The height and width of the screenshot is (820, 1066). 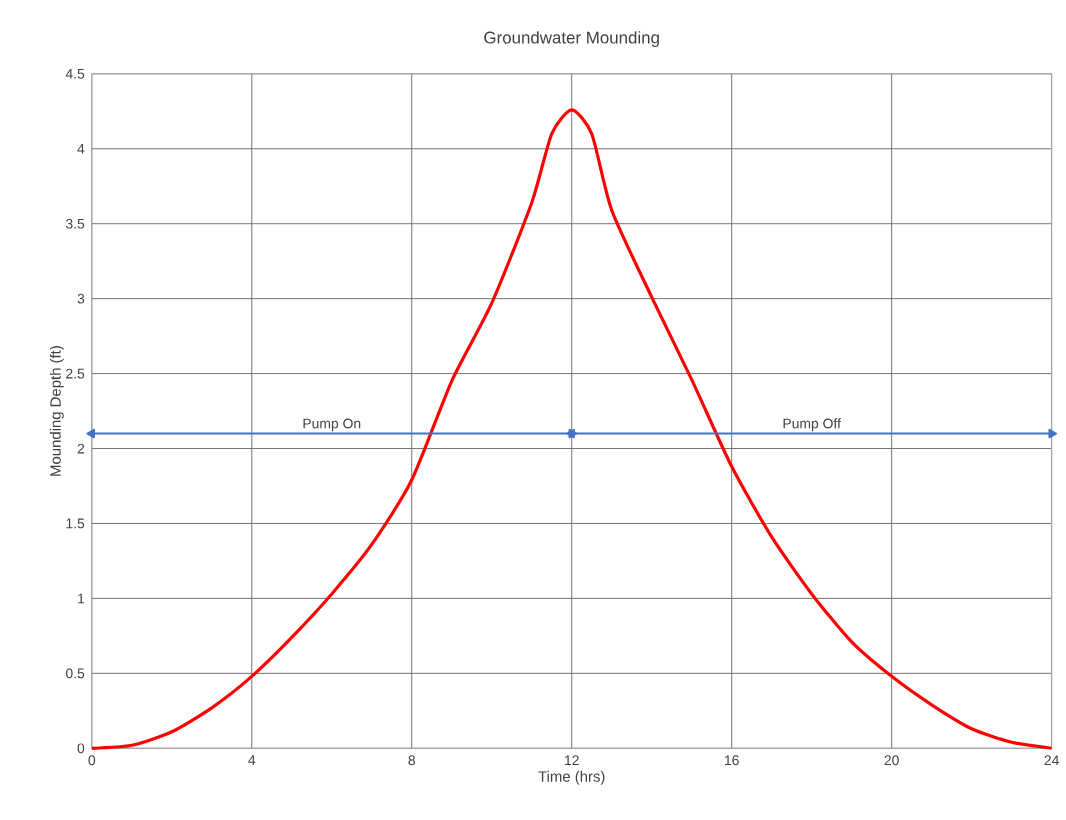 What do you see at coordinates (571, 39) in the screenshot?
I see `chart-title: Groundwater Mounding` at bounding box center [571, 39].